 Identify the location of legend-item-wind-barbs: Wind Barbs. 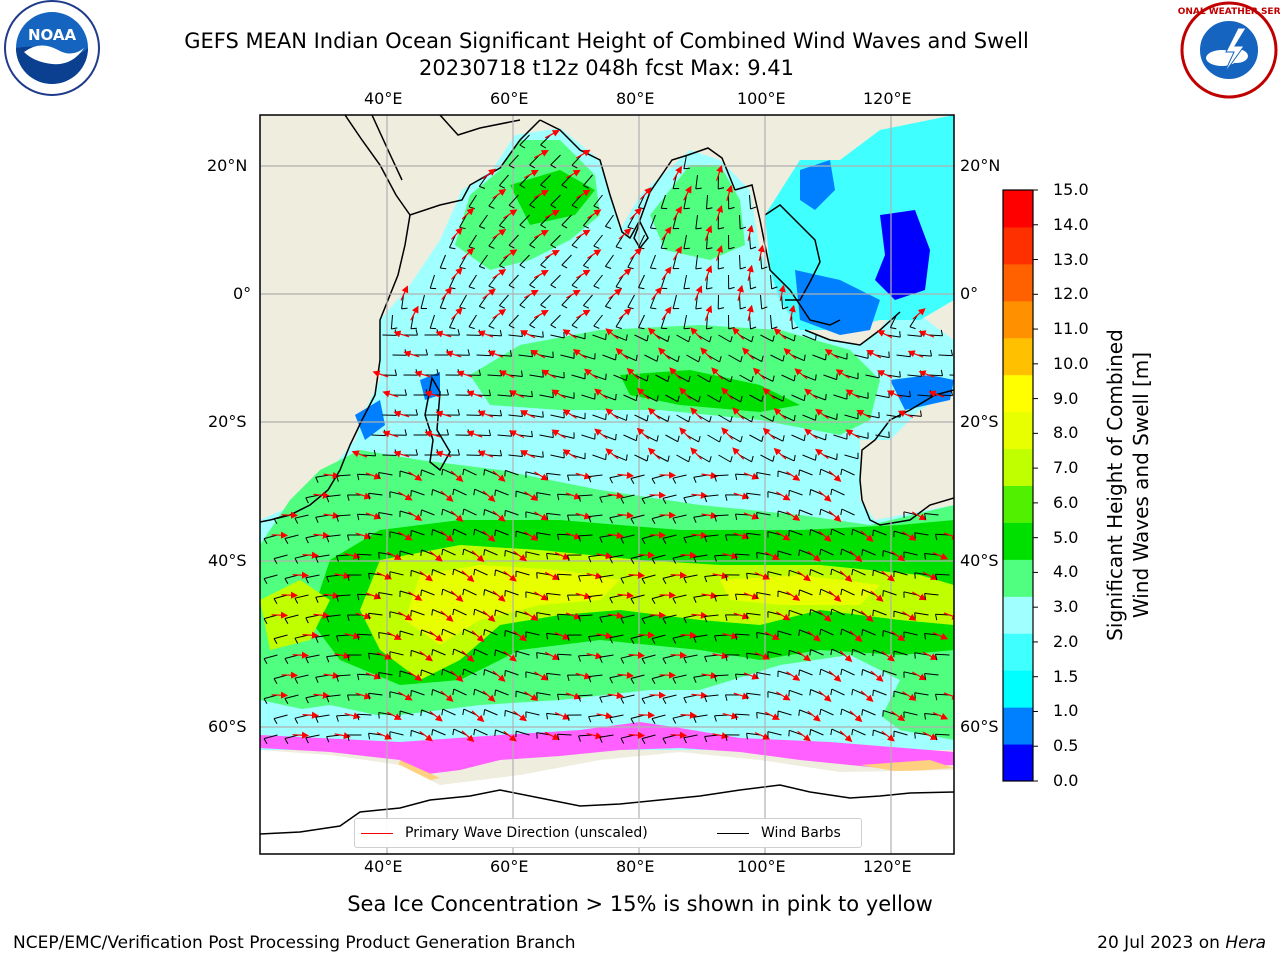
(779, 833).